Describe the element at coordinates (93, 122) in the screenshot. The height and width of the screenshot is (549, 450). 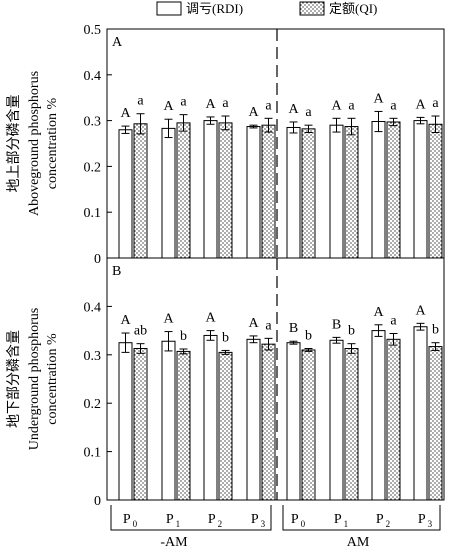
I see `y-tick-label-a: 0.3` at that location.